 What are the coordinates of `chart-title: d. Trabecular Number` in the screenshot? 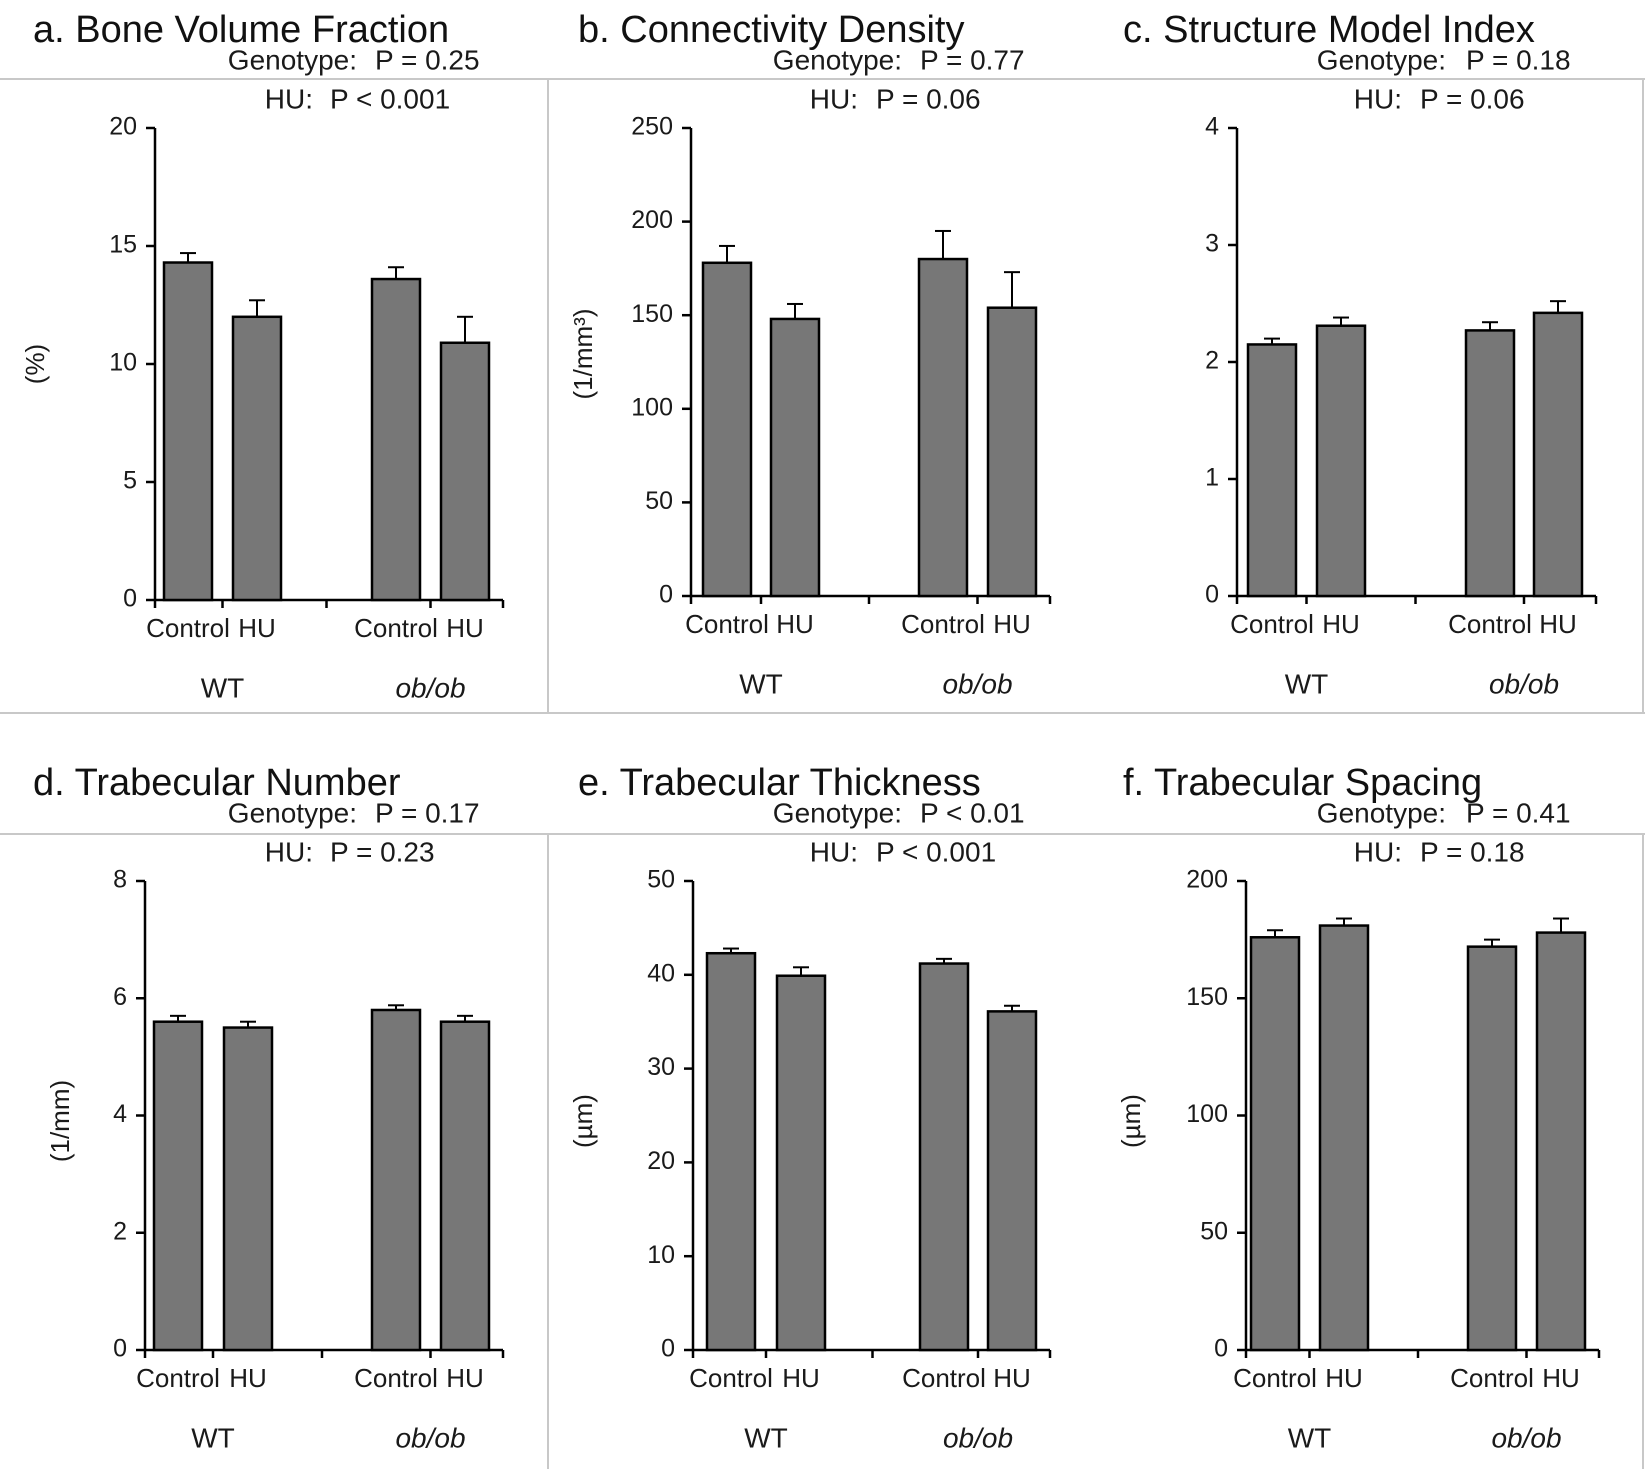 It's located at (217, 783).